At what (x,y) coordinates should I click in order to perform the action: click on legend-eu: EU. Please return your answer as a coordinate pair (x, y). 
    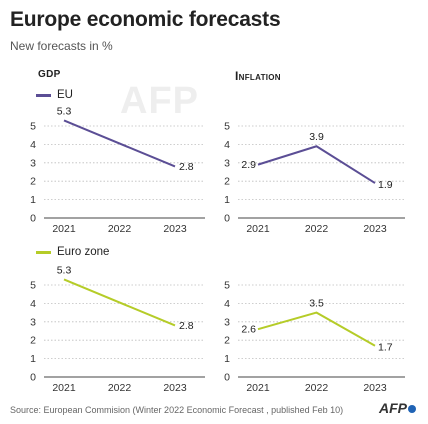
    Looking at the image, I should click on (54, 95).